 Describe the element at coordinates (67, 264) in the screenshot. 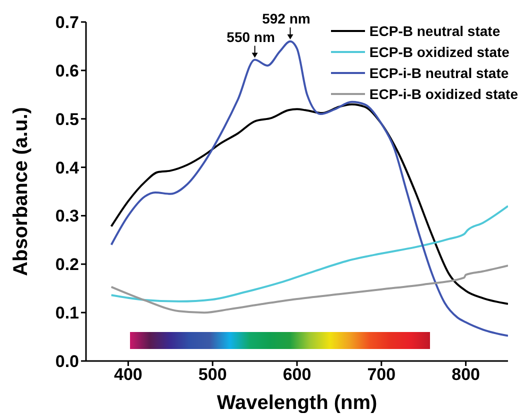

I see `y-tick-label: 0.2` at that location.